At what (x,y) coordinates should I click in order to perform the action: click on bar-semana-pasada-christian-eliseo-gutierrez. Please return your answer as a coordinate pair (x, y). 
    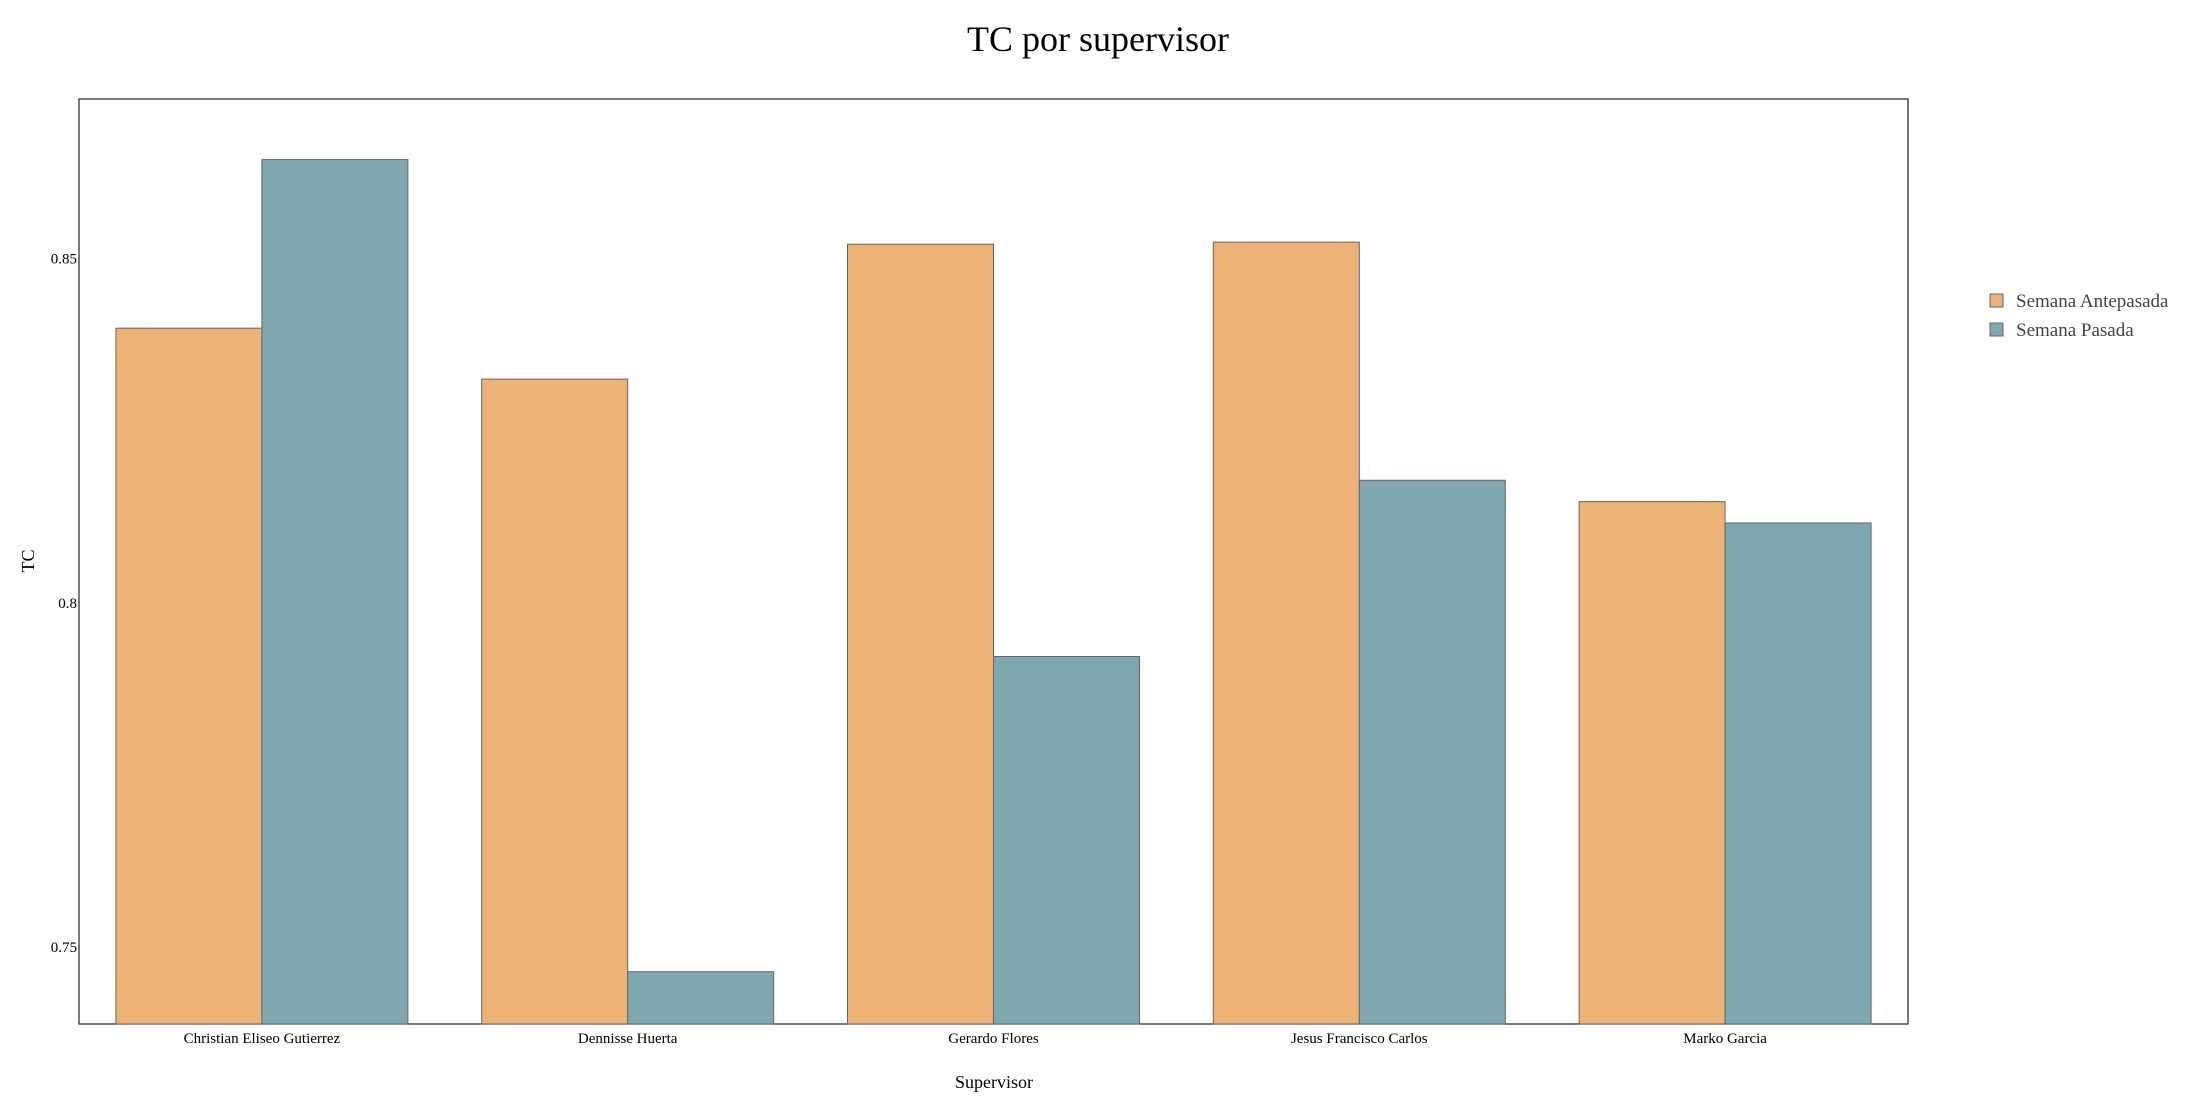
    Looking at the image, I should click on (335, 592).